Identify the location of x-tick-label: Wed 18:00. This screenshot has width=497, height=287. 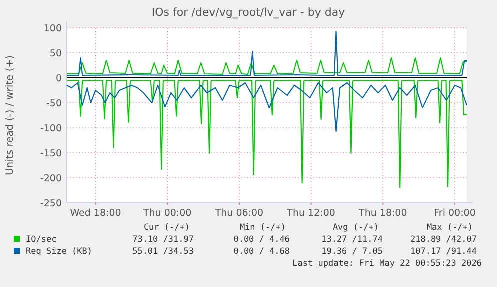
(96, 213).